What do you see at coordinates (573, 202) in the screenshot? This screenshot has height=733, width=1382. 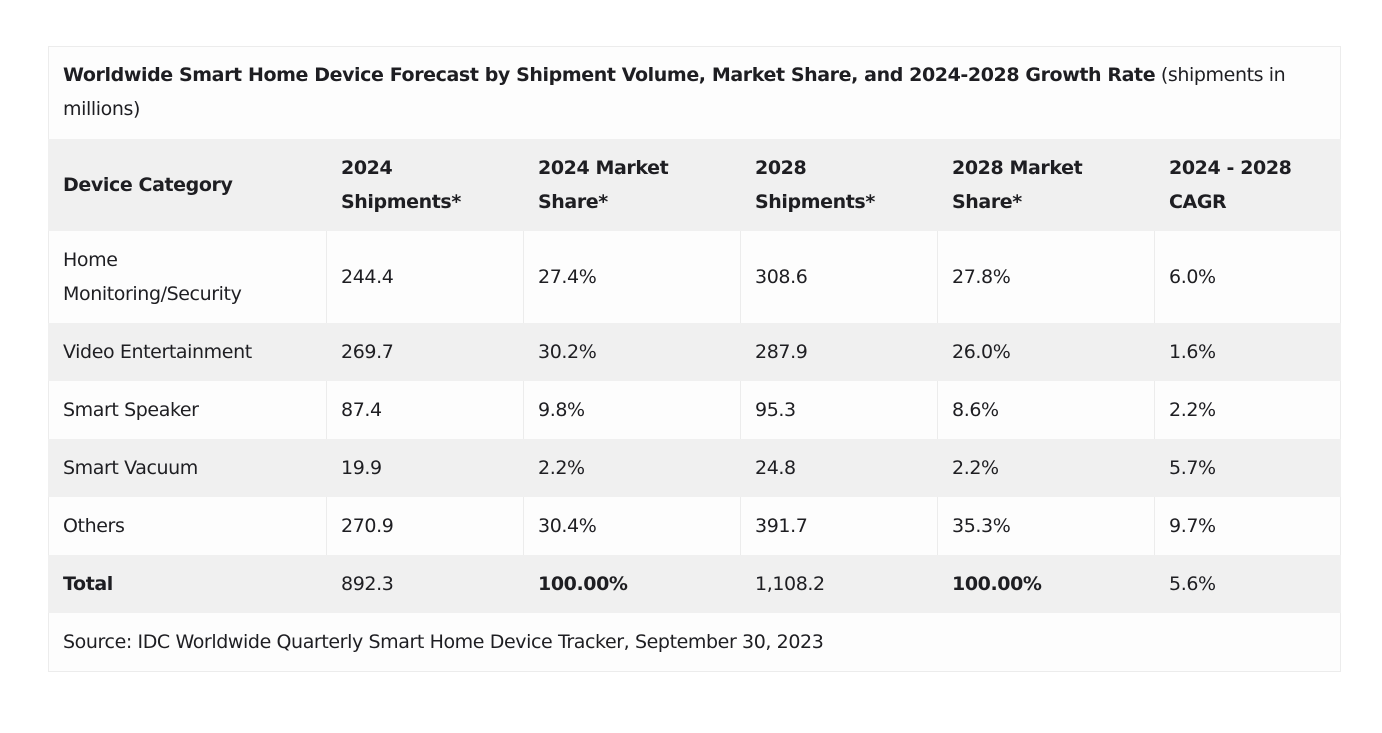 I see `header-2024-market-share-line2: Share*` at bounding box center [573, 202].